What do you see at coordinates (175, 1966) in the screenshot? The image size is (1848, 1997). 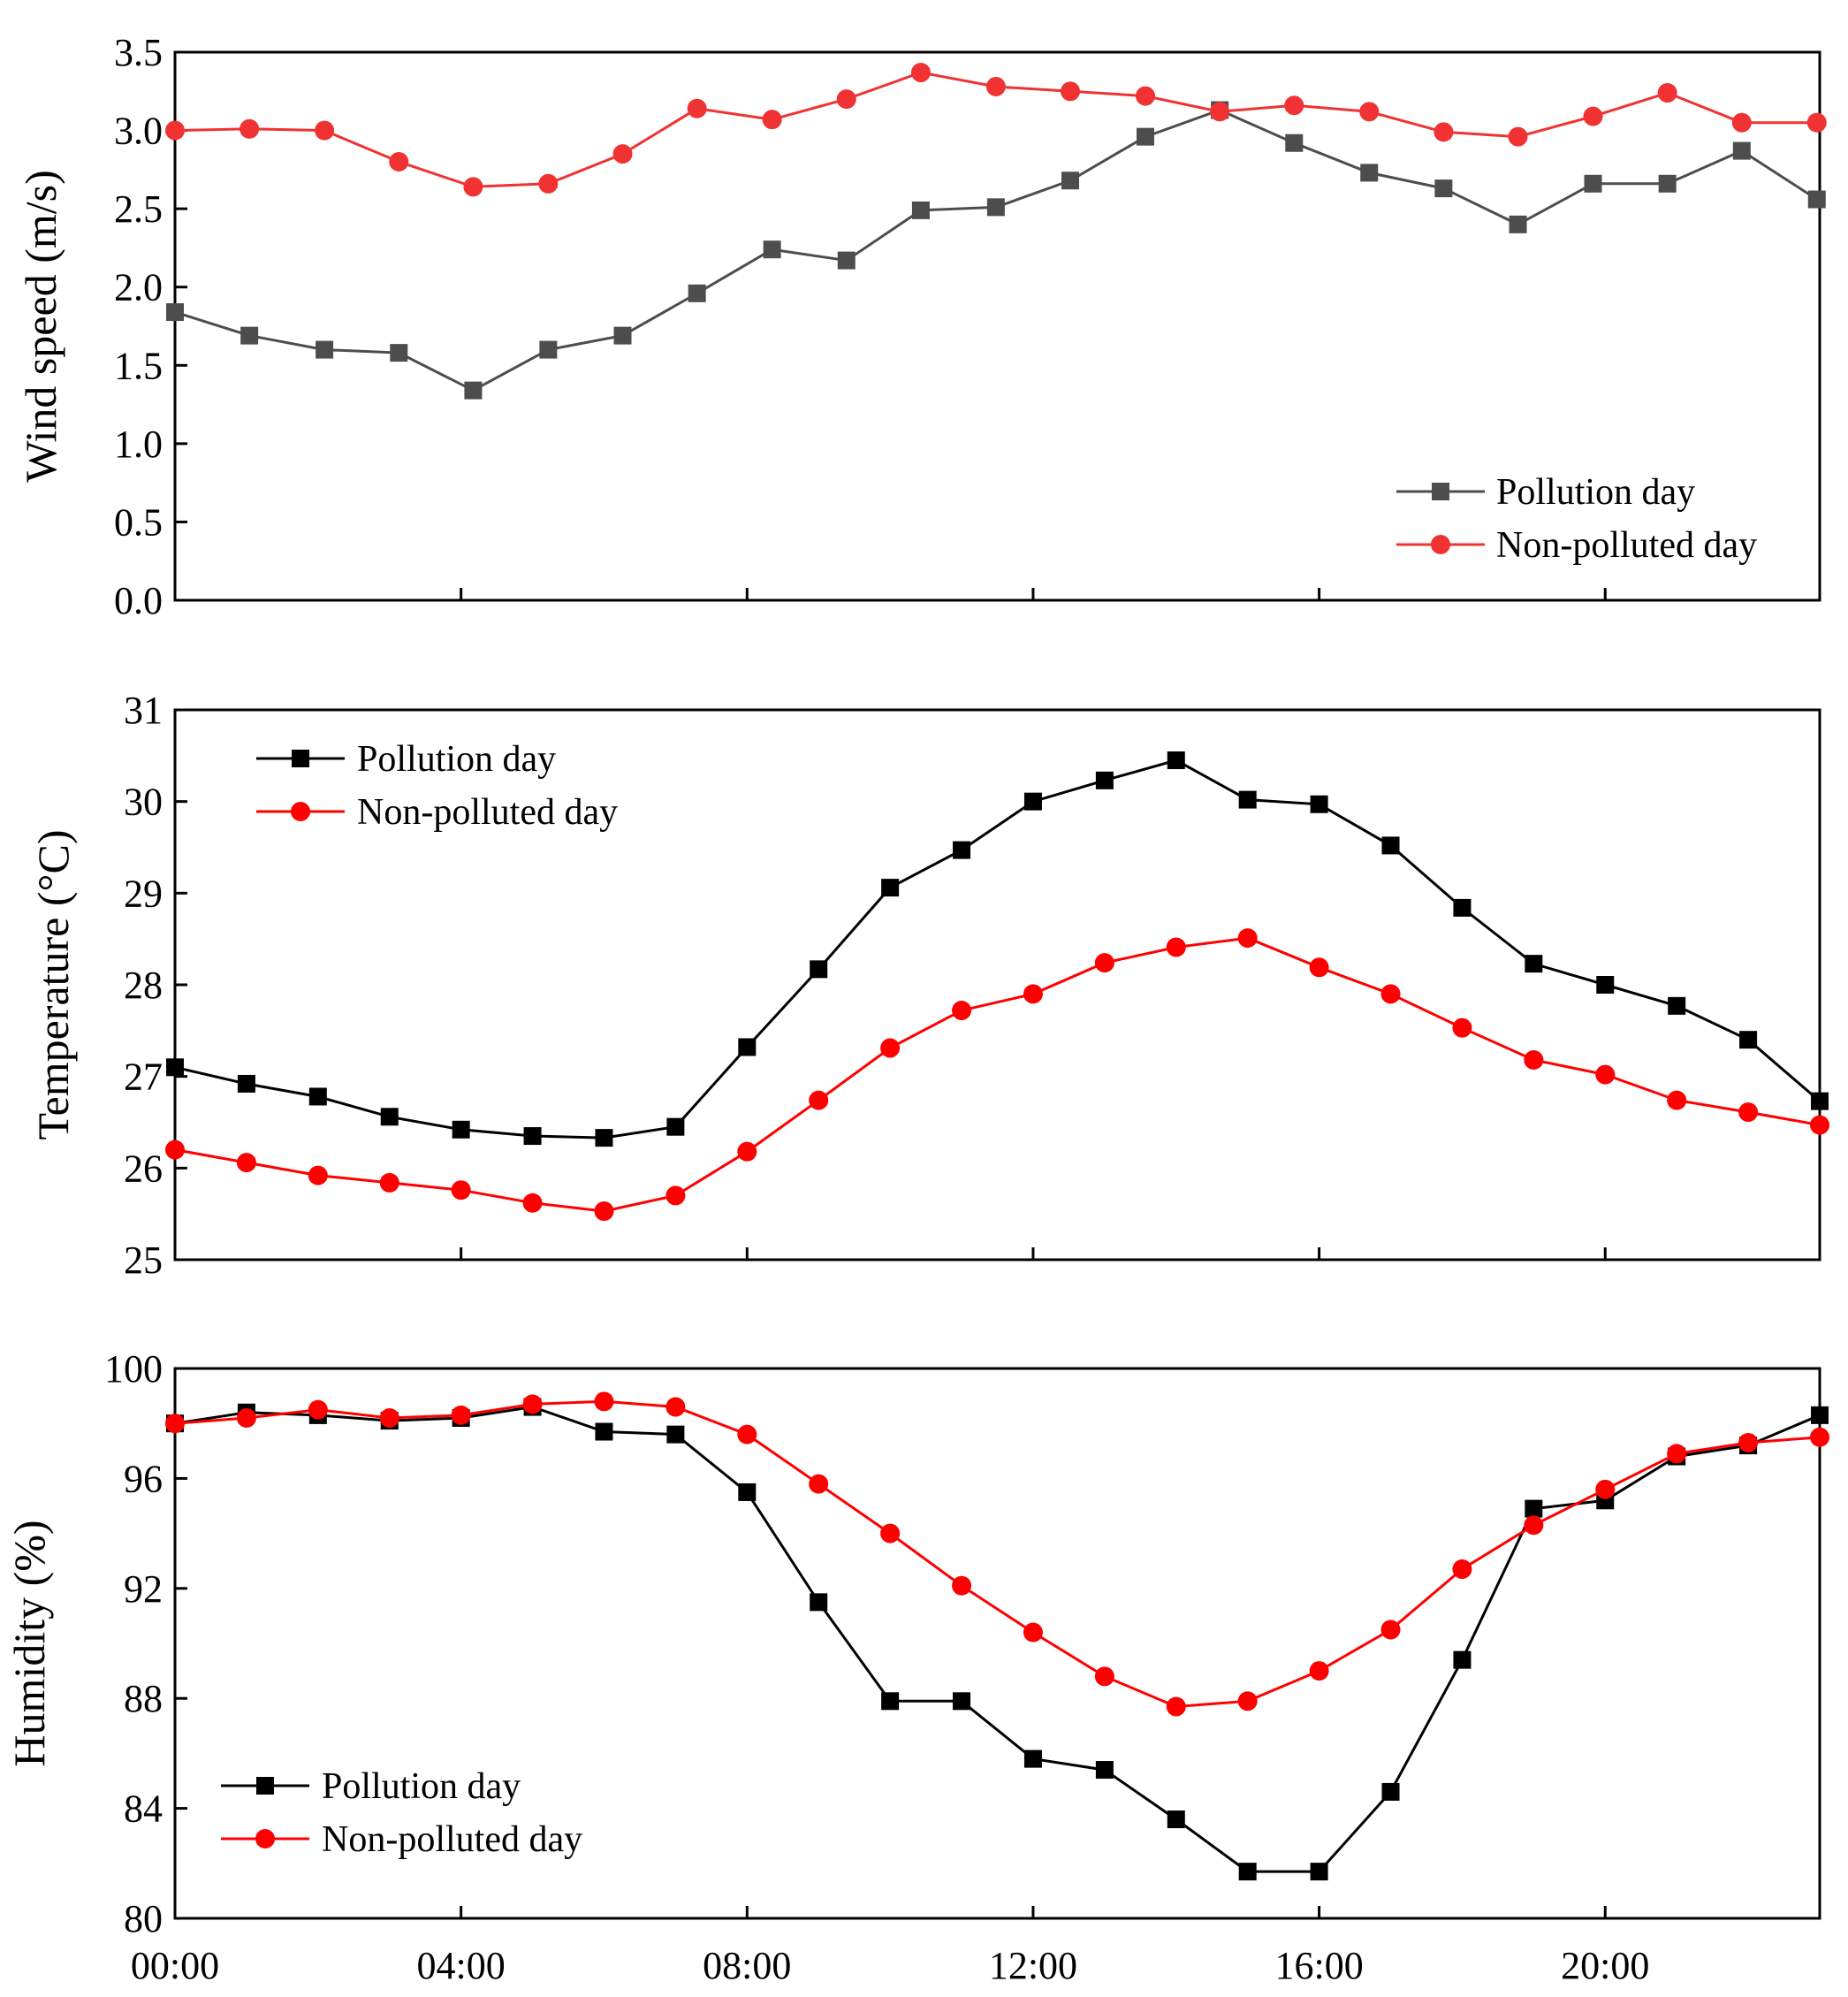 I see `x-tick-label: 00:00` at bounding box center [175, 1966].